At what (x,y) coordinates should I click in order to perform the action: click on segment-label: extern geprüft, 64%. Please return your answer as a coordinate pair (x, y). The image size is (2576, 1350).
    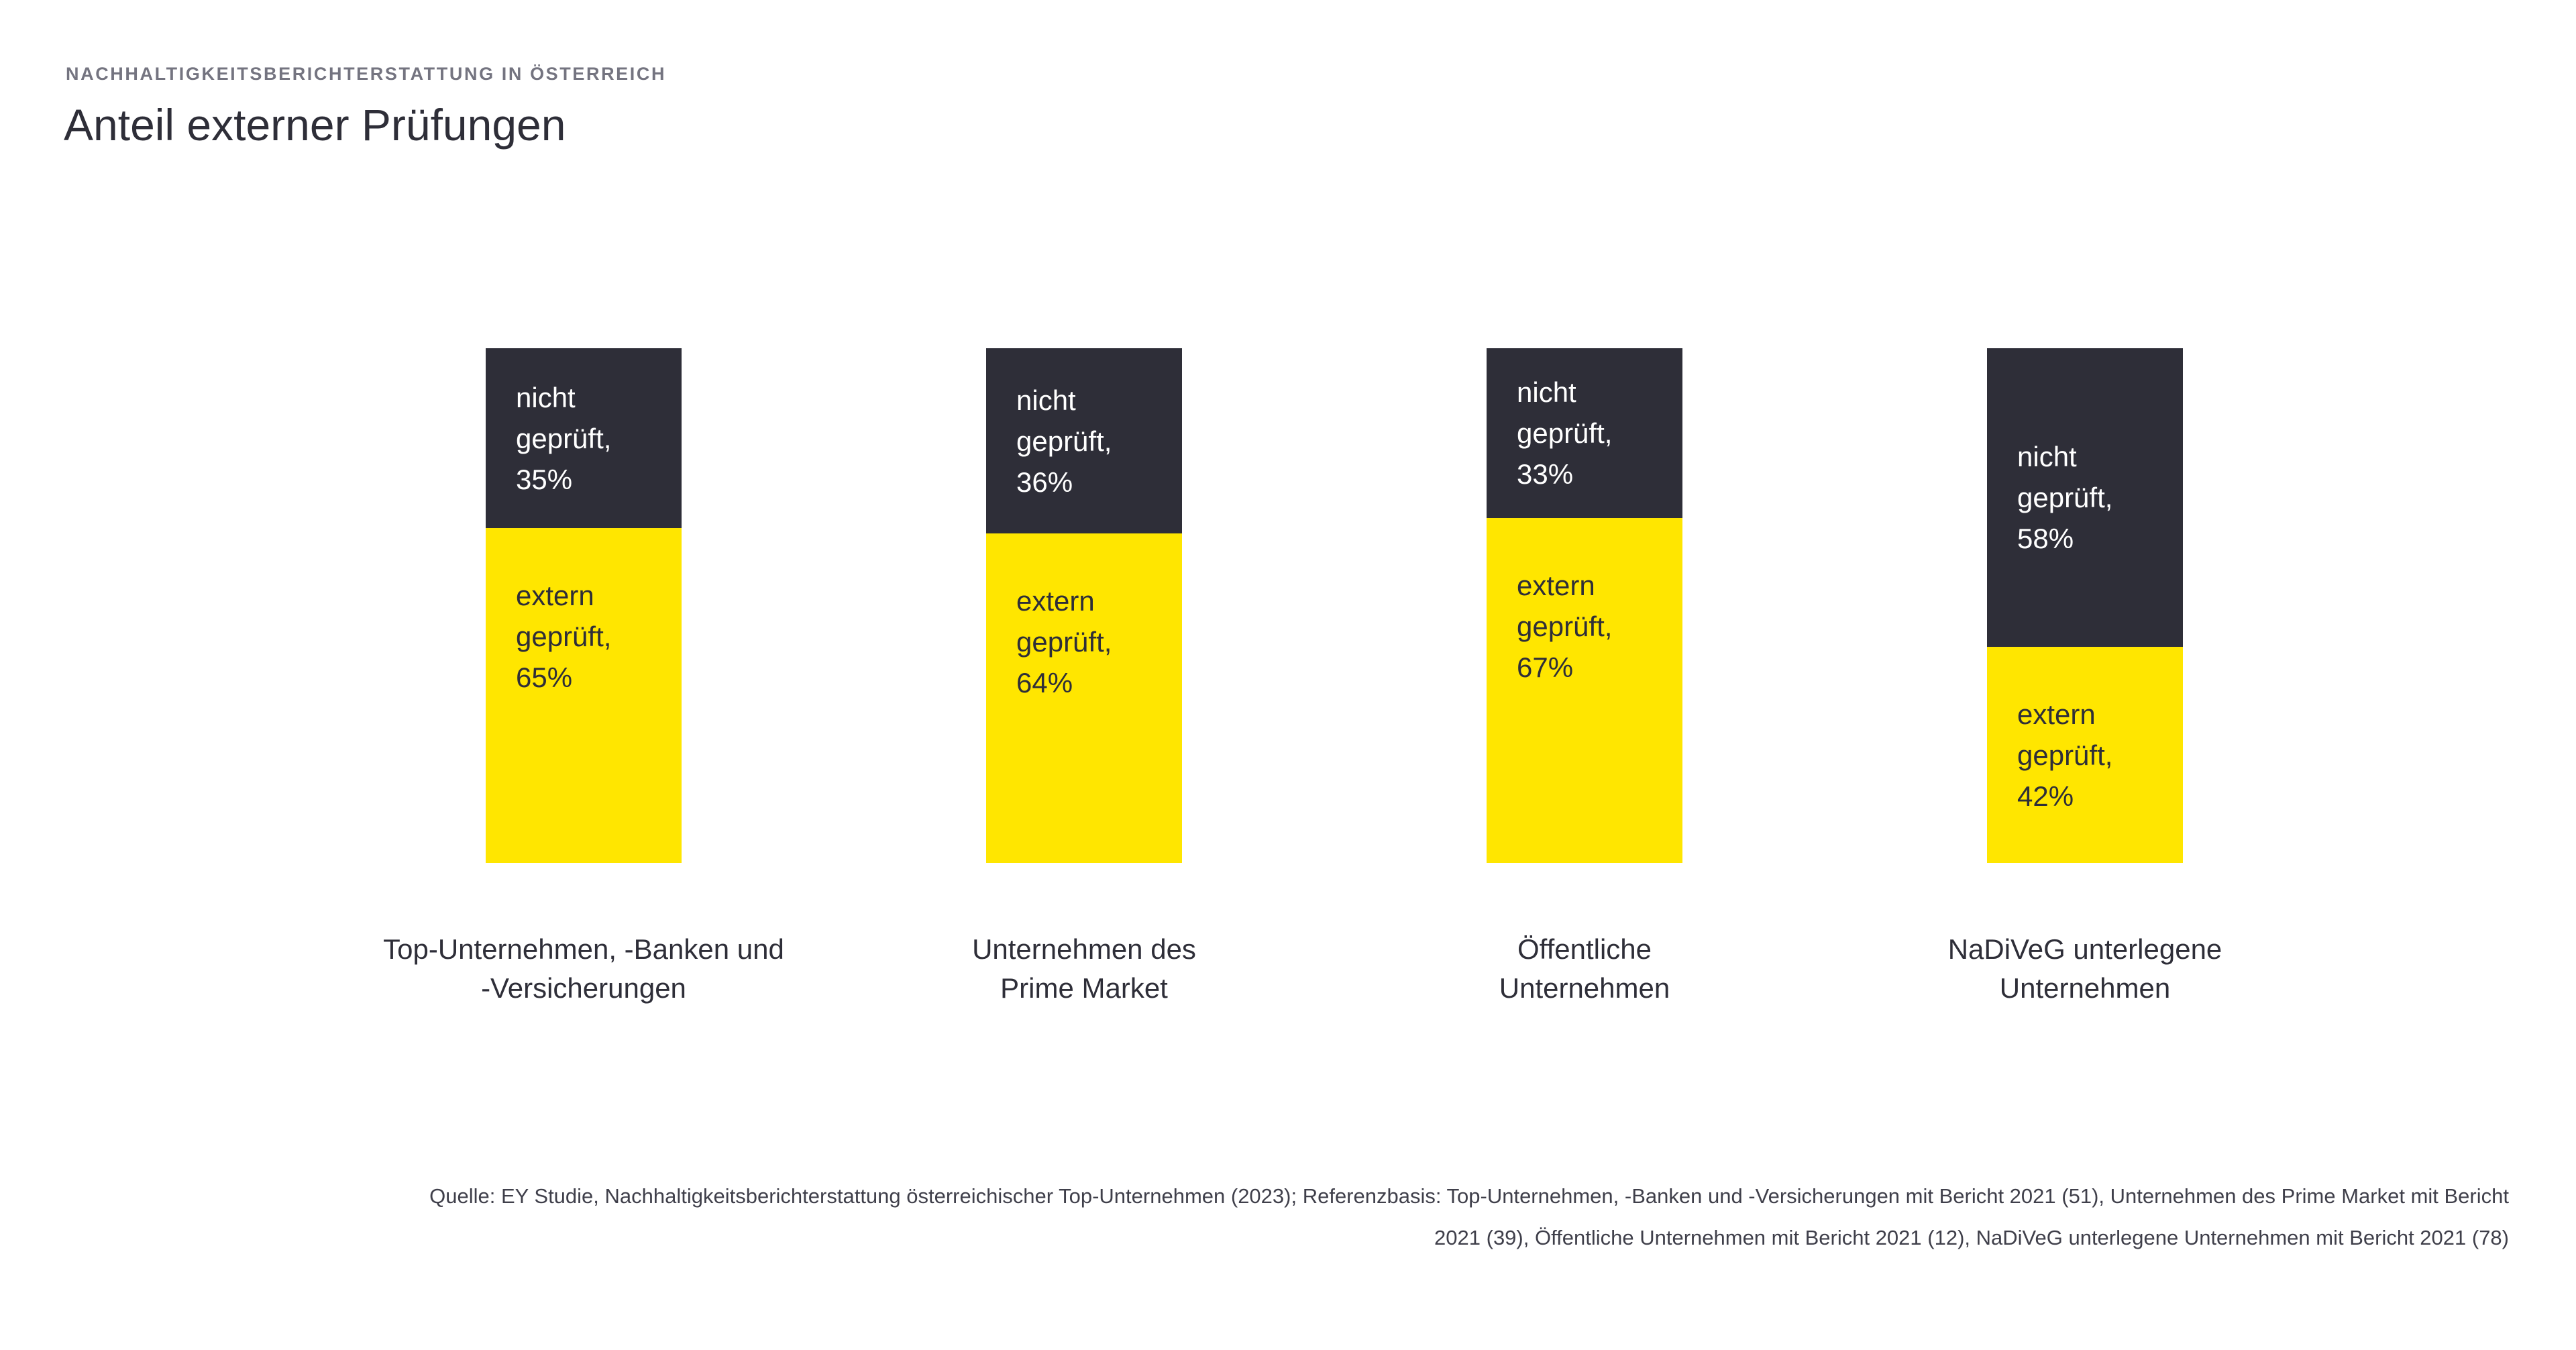
    Looking at the image, I should click on (1064, 642).